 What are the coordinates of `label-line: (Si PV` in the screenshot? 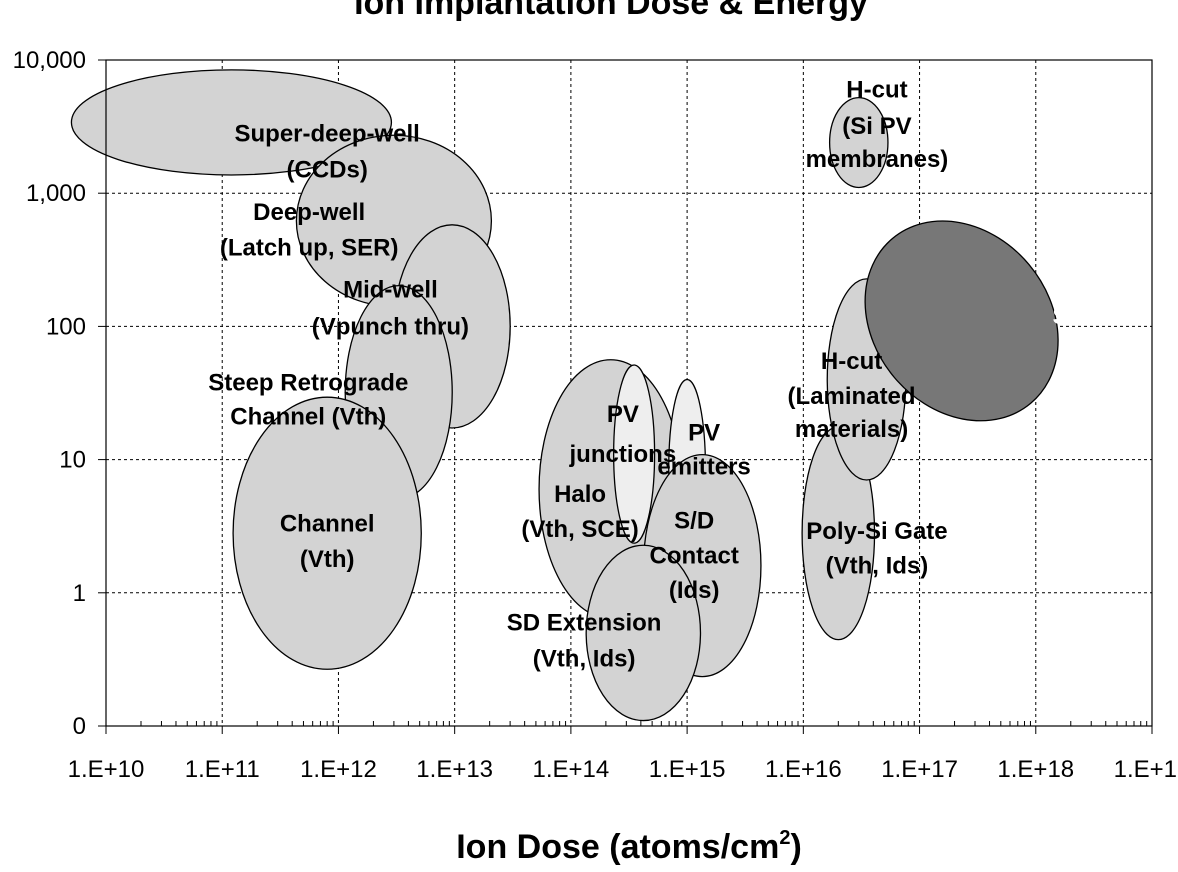 It's located at (876, 126).